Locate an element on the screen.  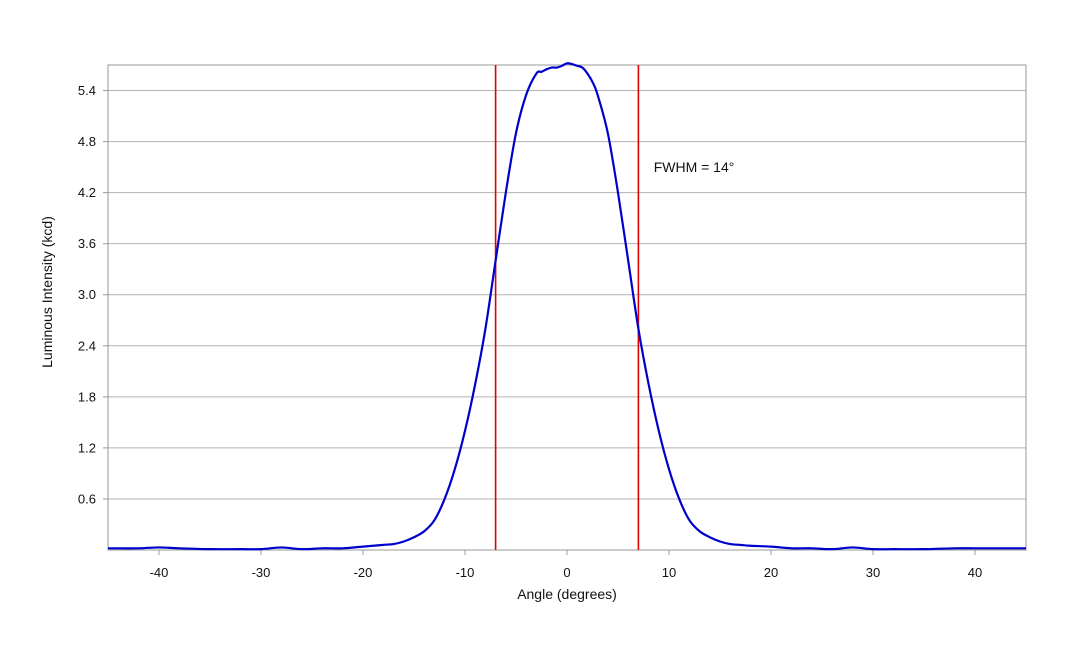
x-tick-label: 0 is located at coordinates (566, 572).